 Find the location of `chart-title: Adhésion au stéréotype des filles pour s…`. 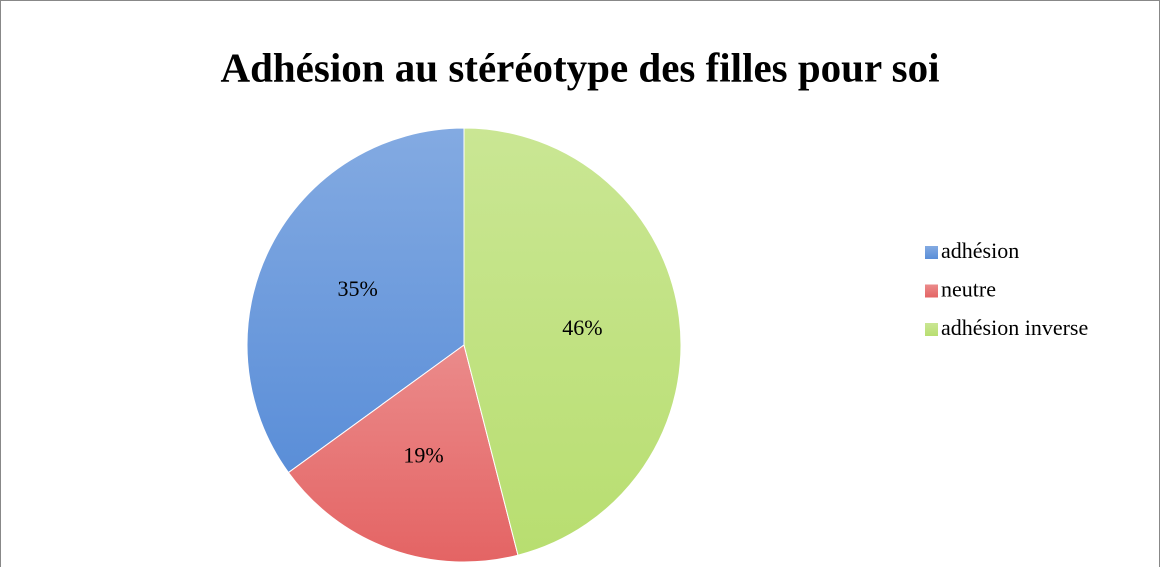

chart-title: Adhésion au stéréotype des filles pour s… is located at coordinates (579, 67).